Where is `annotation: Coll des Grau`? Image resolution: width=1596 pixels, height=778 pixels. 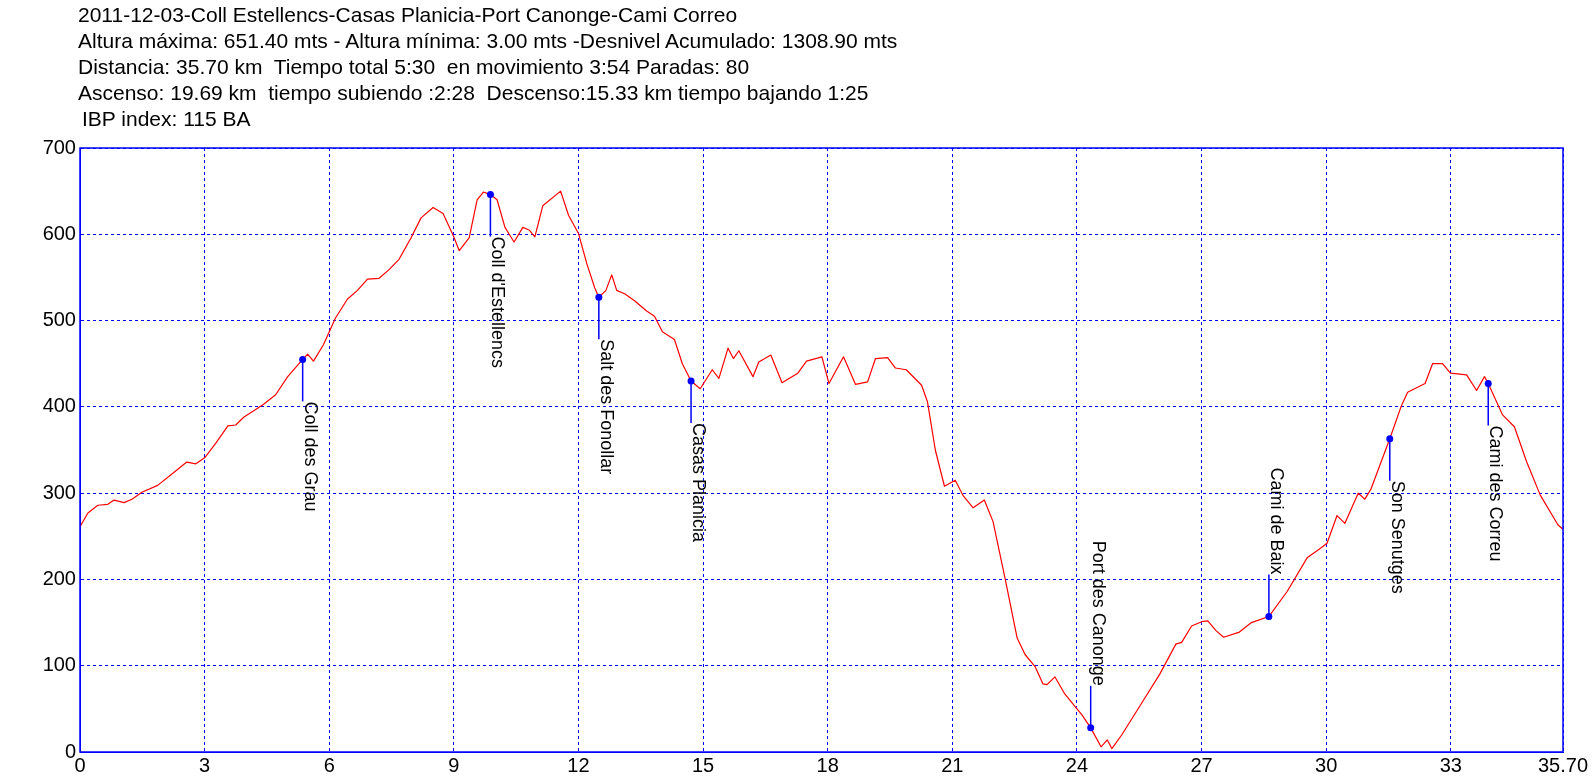
annotation: Coll des Grau is located at coordinates (310, 456).